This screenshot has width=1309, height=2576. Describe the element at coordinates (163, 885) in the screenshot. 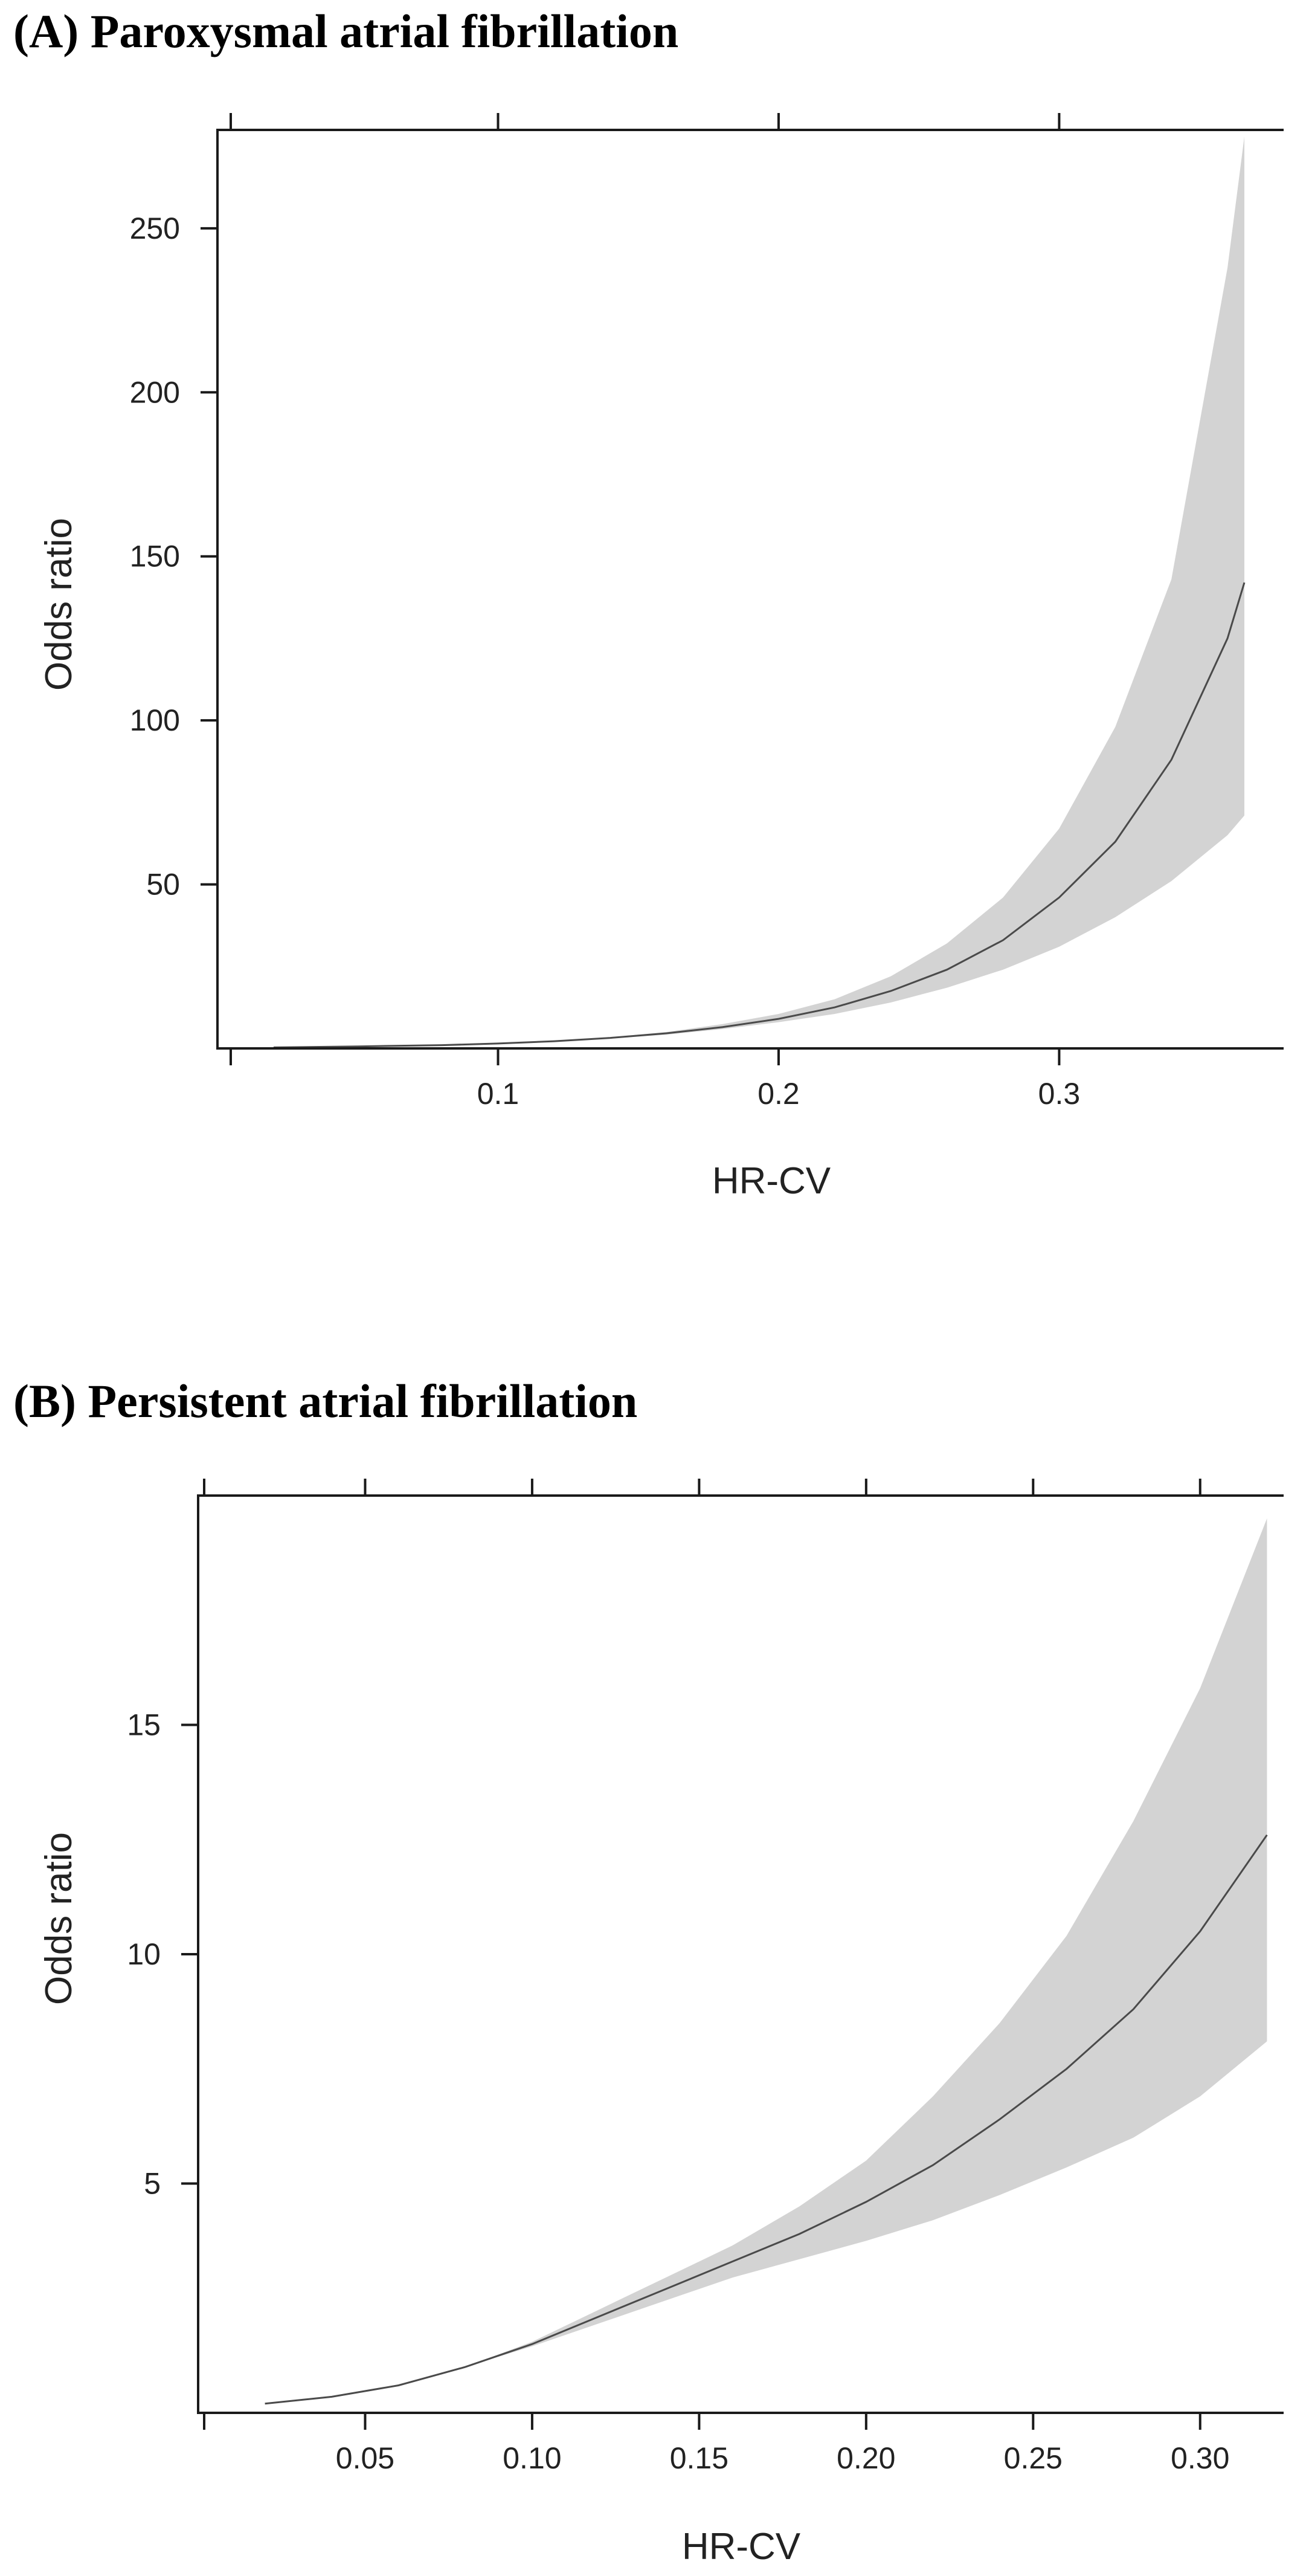

I see `panel-a-y-tick-label: 50` at that location.